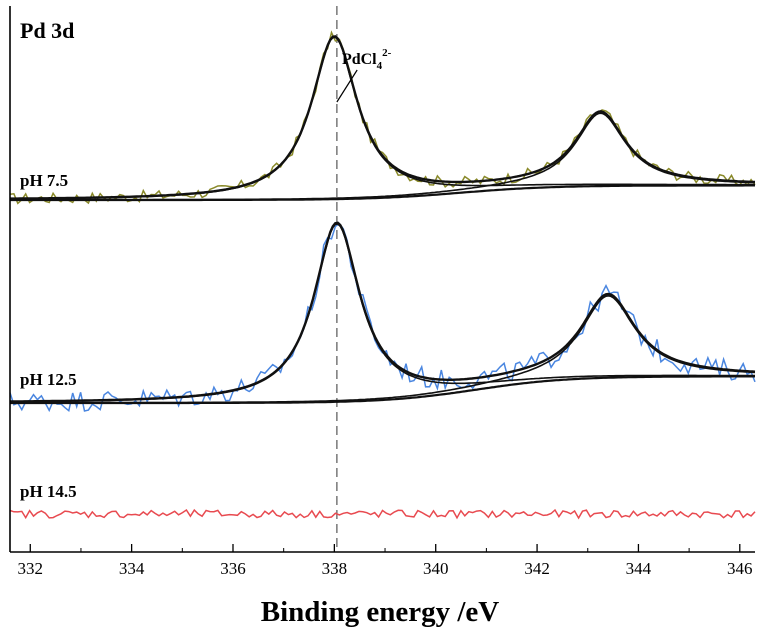 The height and width of the screenshot is (636, 761). What do you see at coordinates (233, 568) in the screenshot?
I see `x-tick-label: 336` at bounding box center [233, 568].